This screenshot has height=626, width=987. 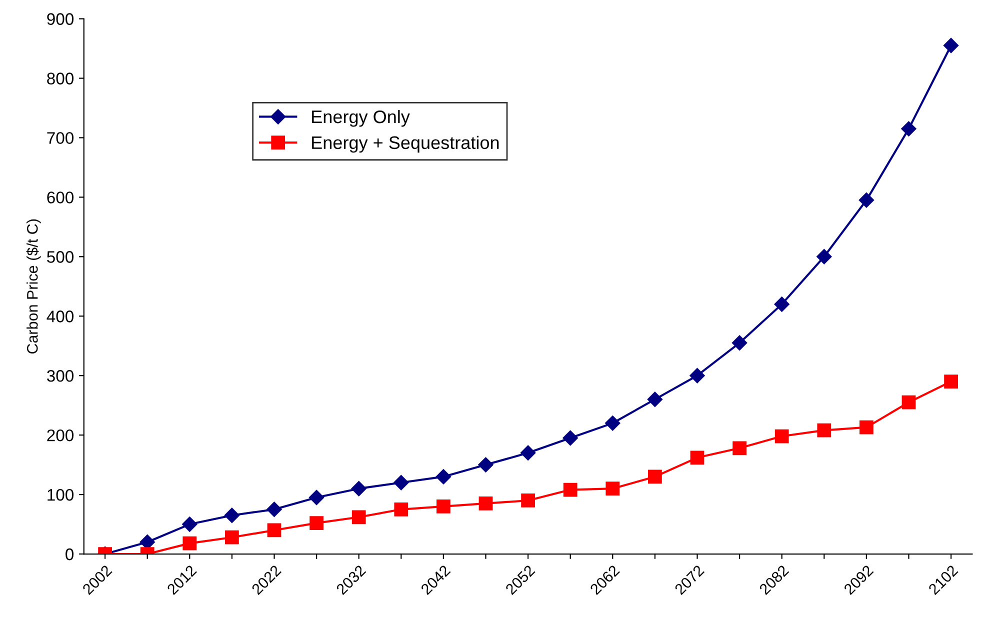 I want to click on y-axis-title: Carbon Price ($/t C), so click(x=33, y=286).